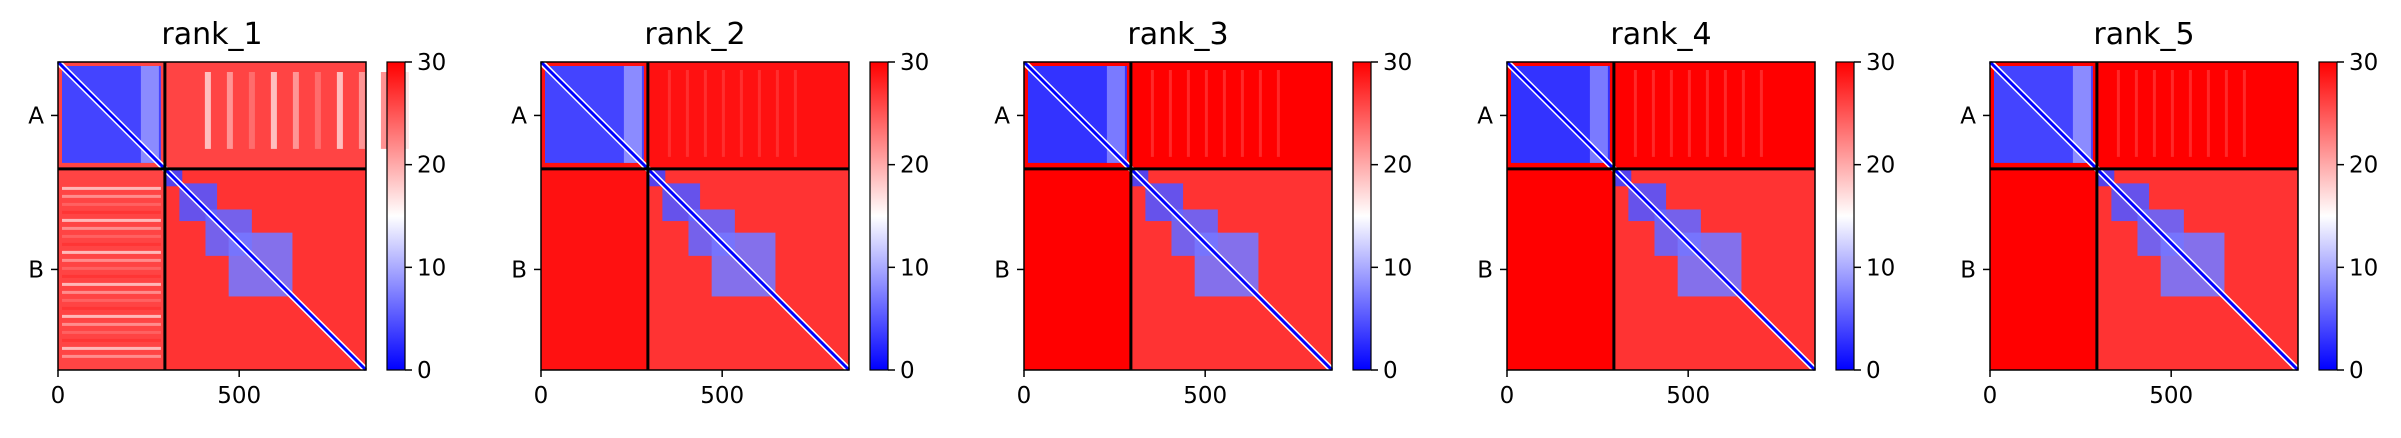 The width and height of the screenshot is (2401, 438). What do you see at coordinates (1660, 34) in the screenshot?
I see `panel-title: rank_4` at bounding box center [1660, 34].